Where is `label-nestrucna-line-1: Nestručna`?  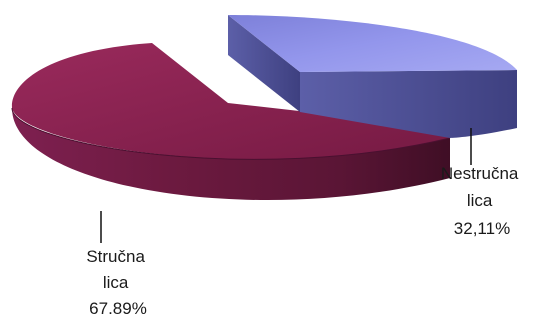
label-nestrucna-line-1: Nestručna is located at coordinates (480, 173).